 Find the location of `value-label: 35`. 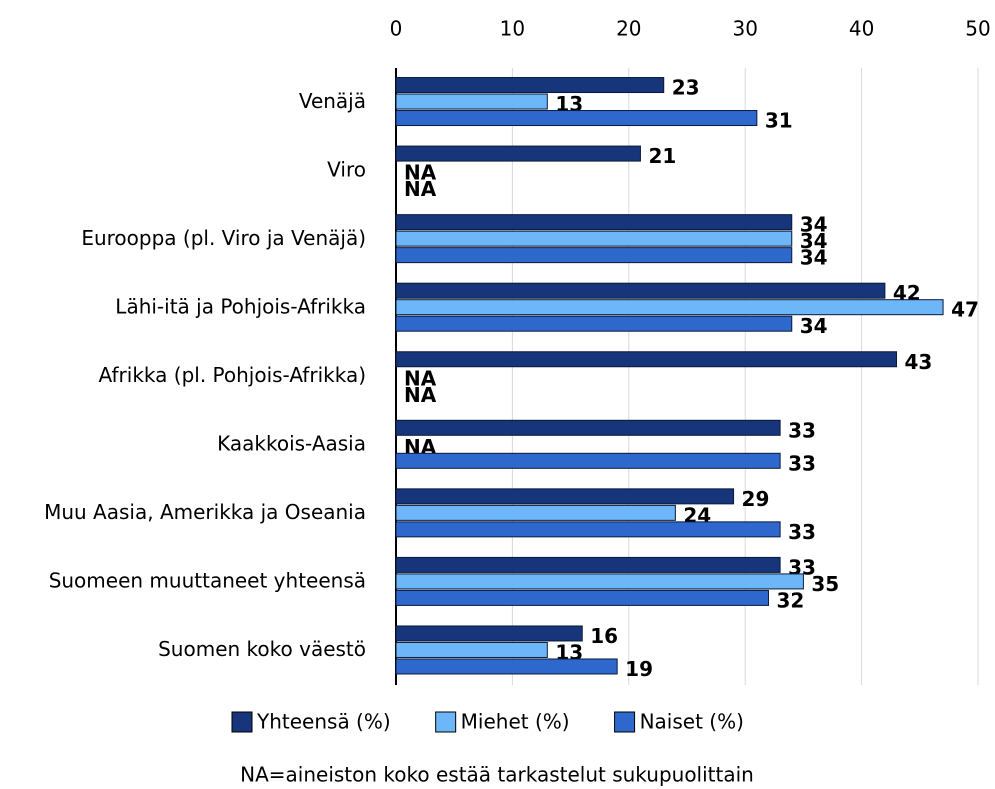

value-label: 35 is located at coordinates (825, 584).